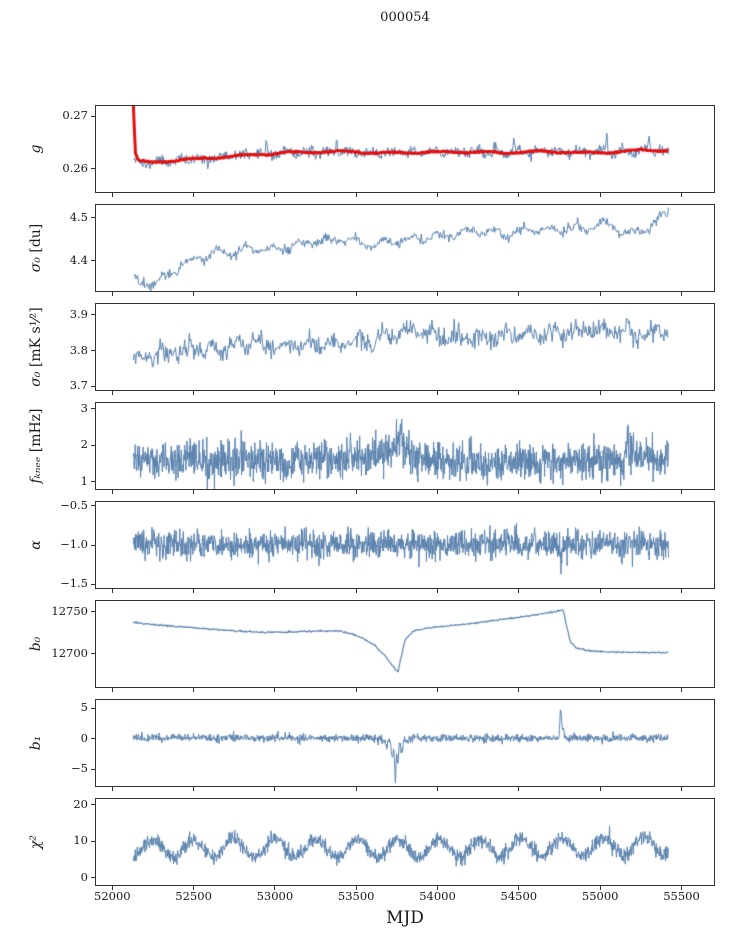 This screenshot has height=944, width=729. I want to click on plot-canvas-fknee, so click(405, 446).